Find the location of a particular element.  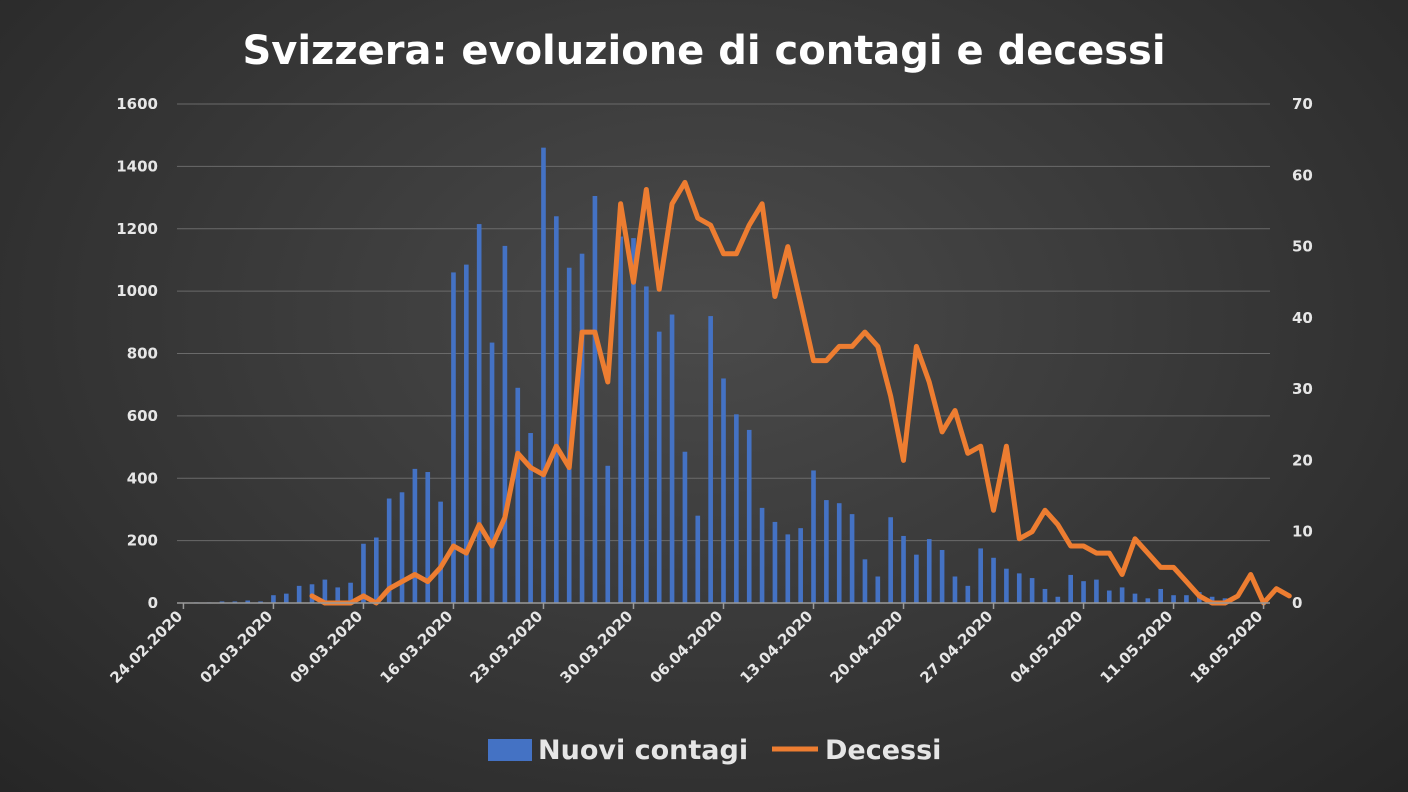

y-left-tick-label: 0 is located at coordinates (153, 603).